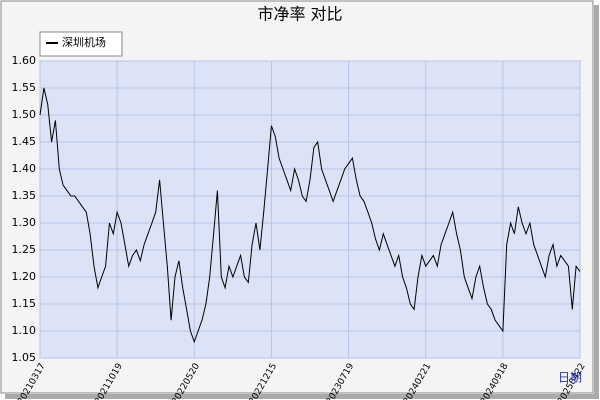  Describe the element at coordinates (24, 222) in the screenshot. I see `y-tick-label: 1.30` at that location.